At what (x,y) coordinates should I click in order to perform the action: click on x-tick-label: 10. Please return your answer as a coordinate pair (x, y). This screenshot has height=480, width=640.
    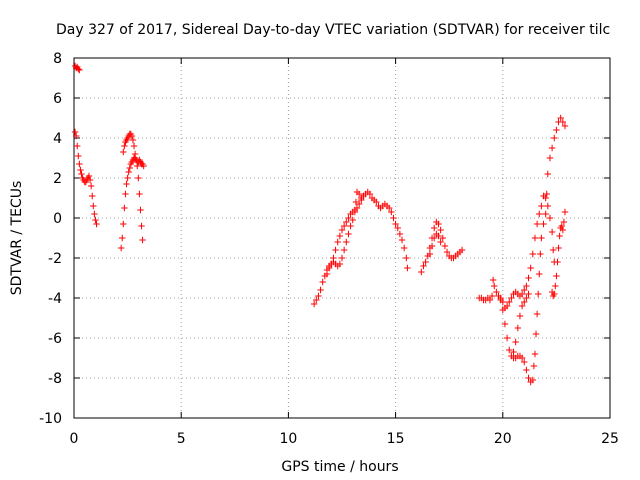
    Looking at the image, I should click on (288, 439).